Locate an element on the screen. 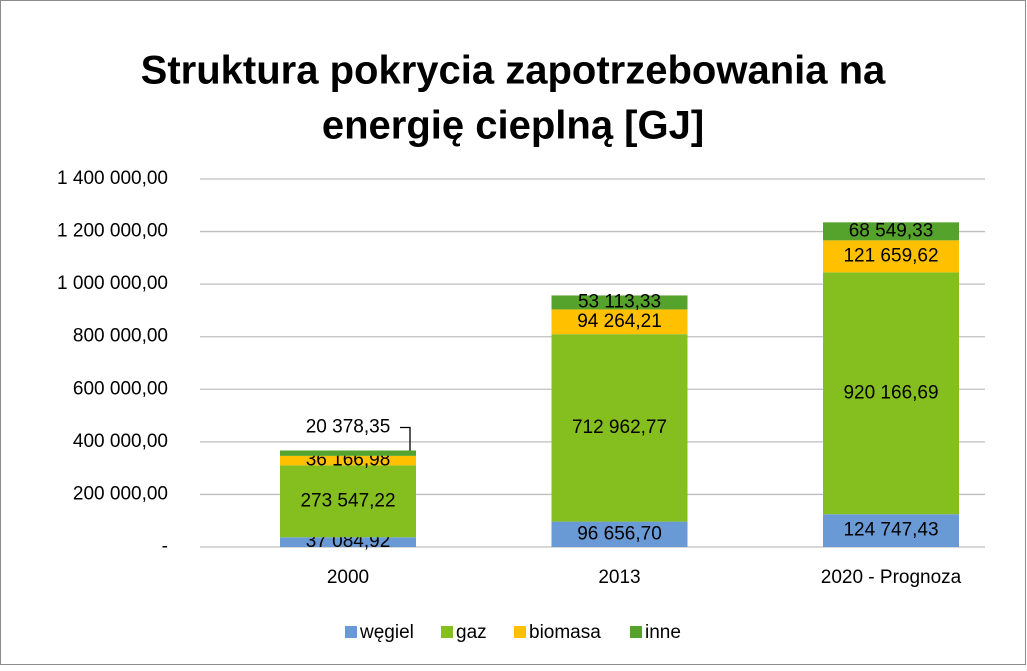  chart-title: energię cieplną [GJ] is located at coordinates (513, 126).